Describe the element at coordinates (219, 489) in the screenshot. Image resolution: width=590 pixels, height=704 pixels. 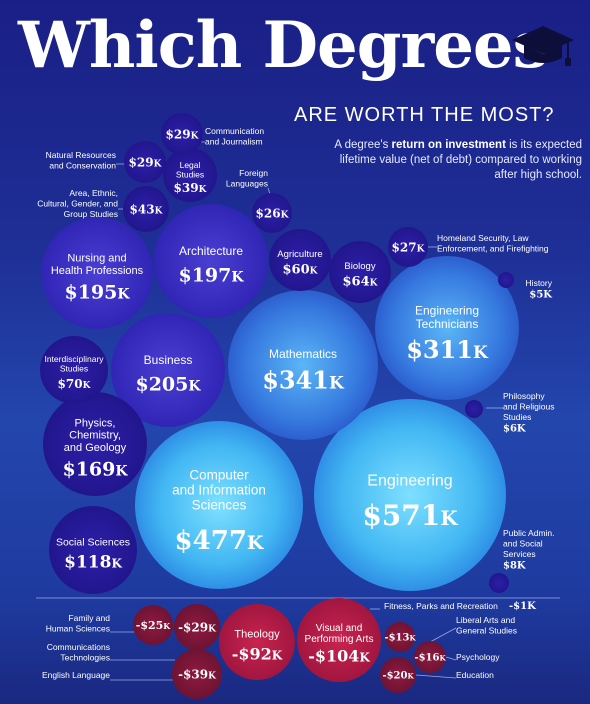
I see `bubble-label-computer-and-information-sciences: Computer and Information Sciences` at that location.